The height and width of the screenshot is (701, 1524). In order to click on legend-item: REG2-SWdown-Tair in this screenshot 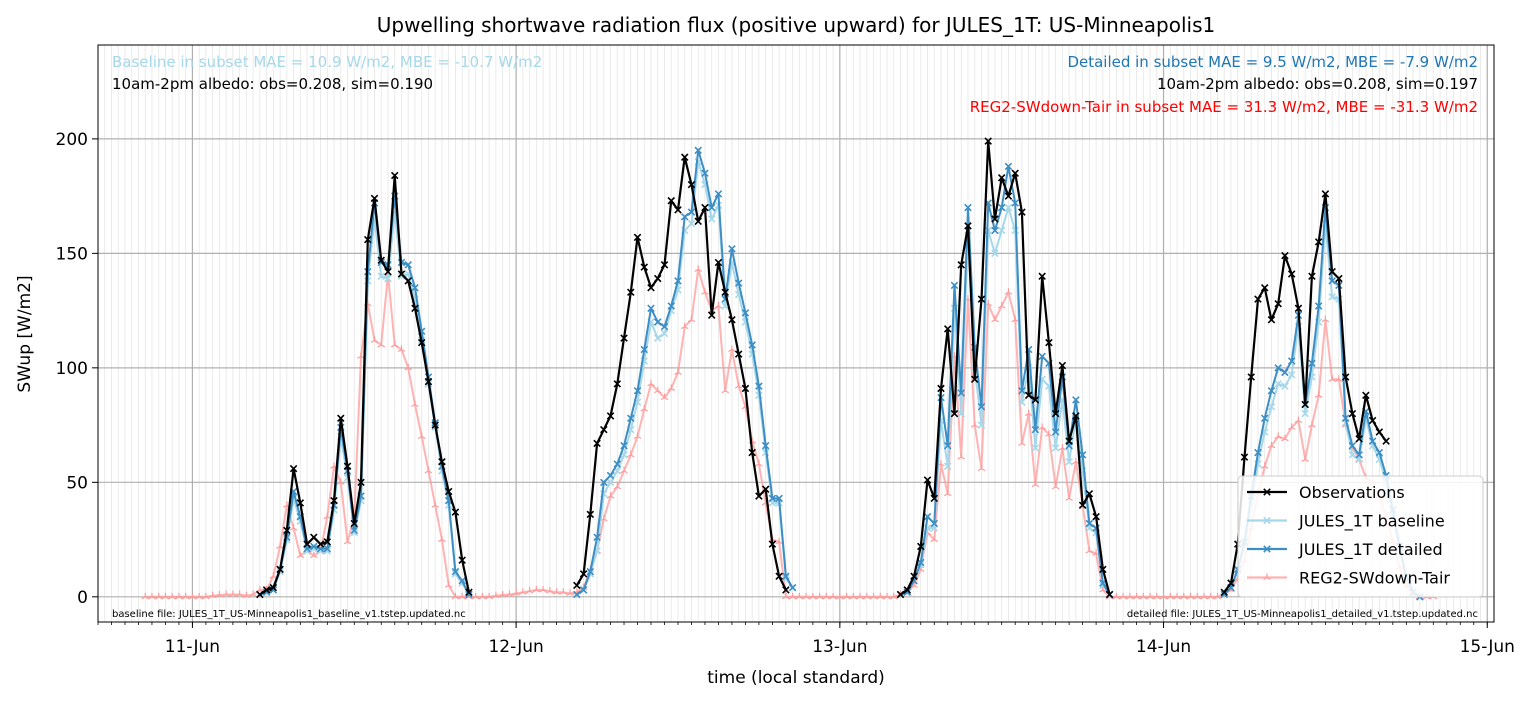, I will do `click(1348, 578)`.